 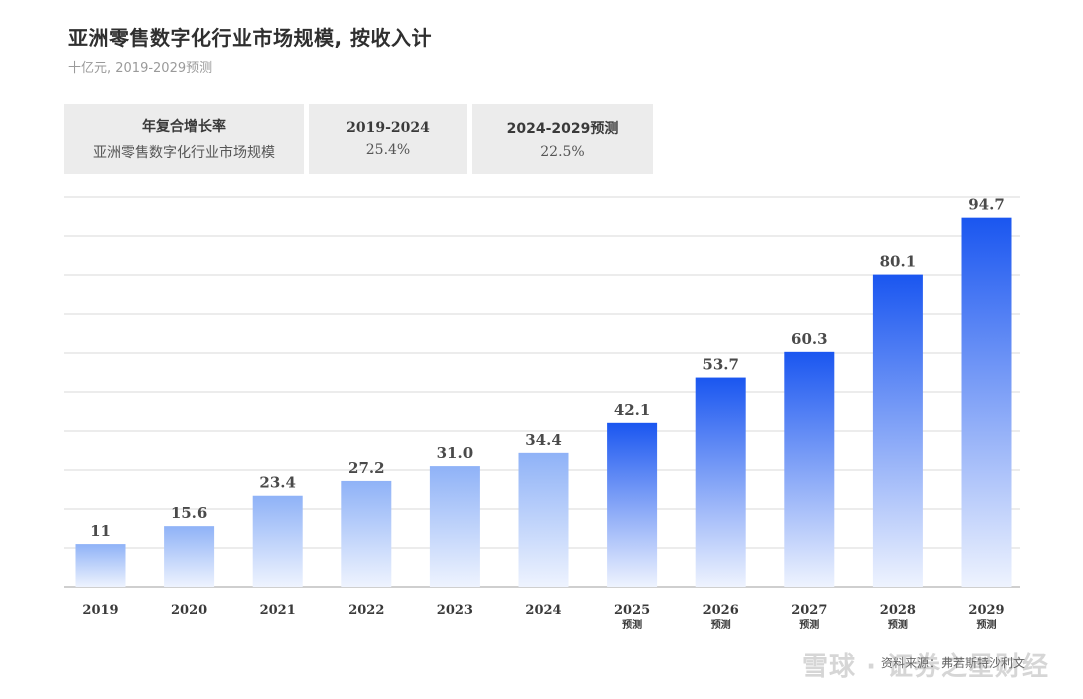 I want to click on bar-2029, so click(x=986, y=402).